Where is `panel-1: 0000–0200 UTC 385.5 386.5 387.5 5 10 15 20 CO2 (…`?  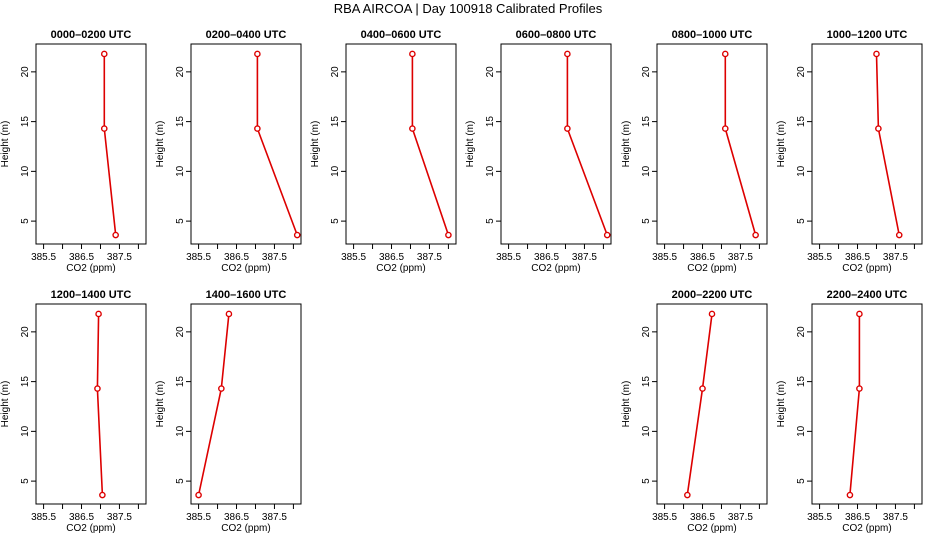
panel-1: 0000–0200 UTC 385.5 386.5 387.5 5 10 15 20 CO2 (… is located at coordinates (73, 151).